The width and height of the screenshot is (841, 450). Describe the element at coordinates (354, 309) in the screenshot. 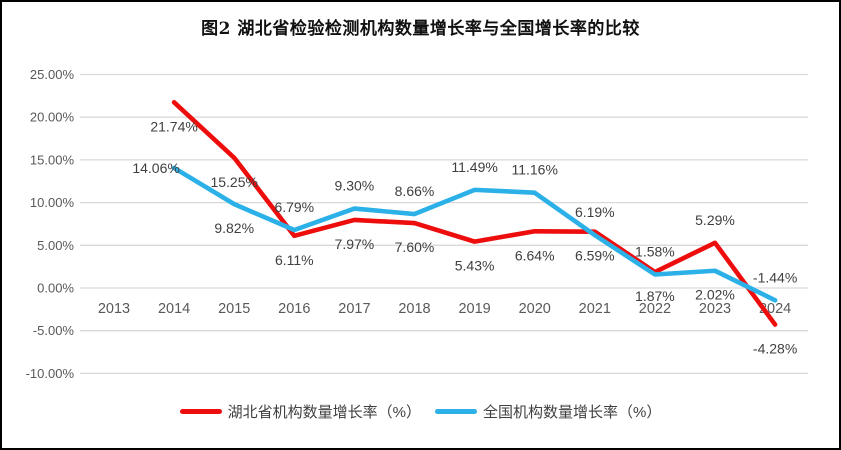

I see `x-axis-tick-label: 2017` at that location.